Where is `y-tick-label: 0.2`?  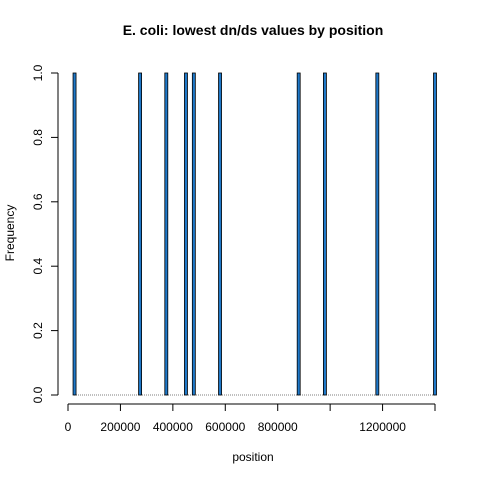 y-tick-label: 0.2 is located at coordinates (38, 330).